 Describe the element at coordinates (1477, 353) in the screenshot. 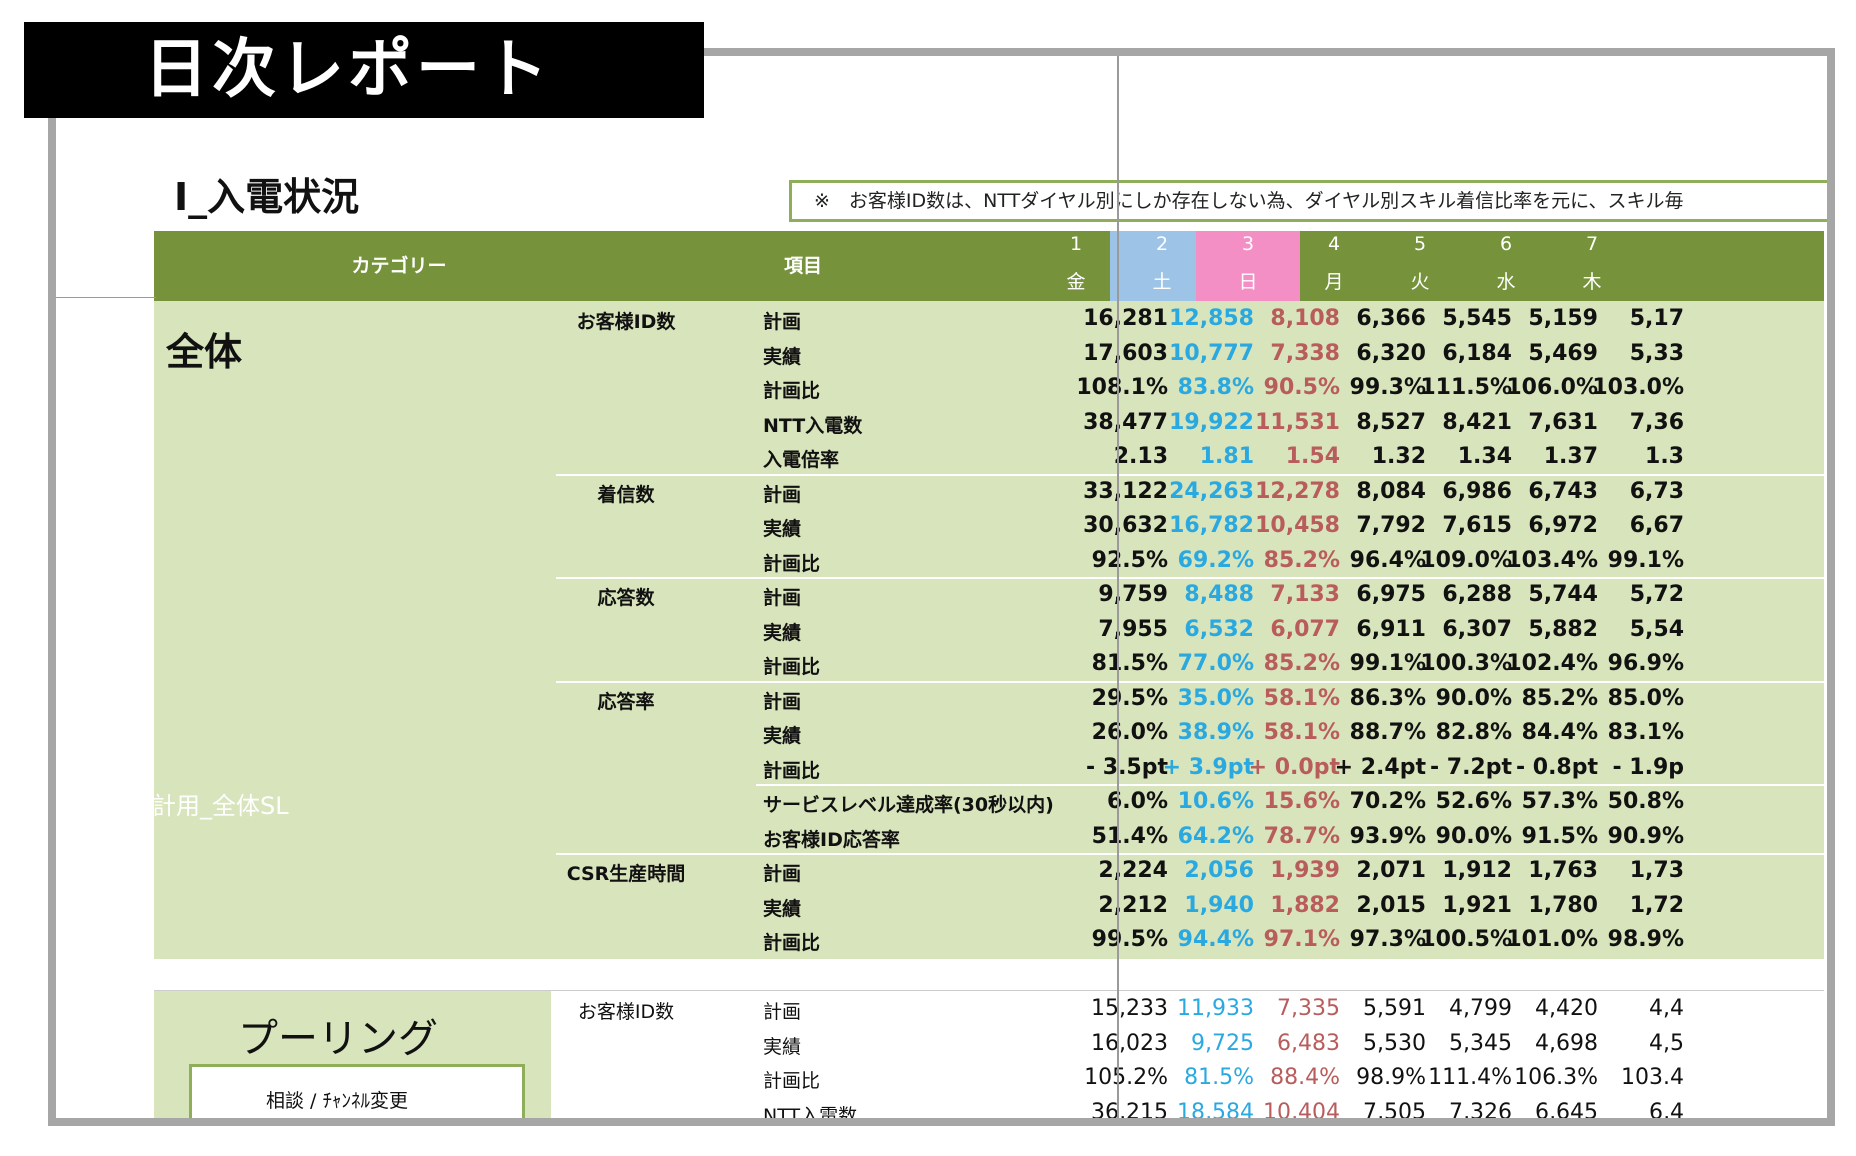

I see `table-cell: 6,184` at that location.